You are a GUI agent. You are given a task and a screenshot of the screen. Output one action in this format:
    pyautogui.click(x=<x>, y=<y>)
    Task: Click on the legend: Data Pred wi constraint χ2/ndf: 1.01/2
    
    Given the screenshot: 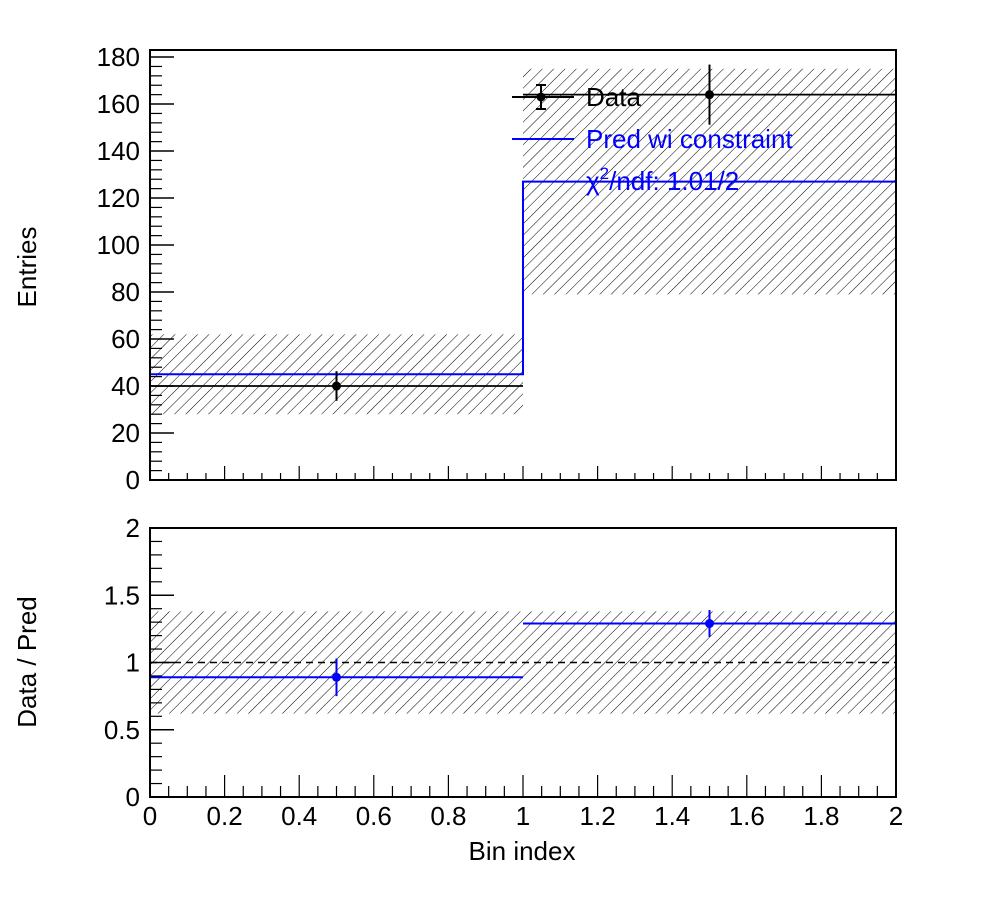 What is the action you would take?
    pyautogui.click(x=652, y=139)
    